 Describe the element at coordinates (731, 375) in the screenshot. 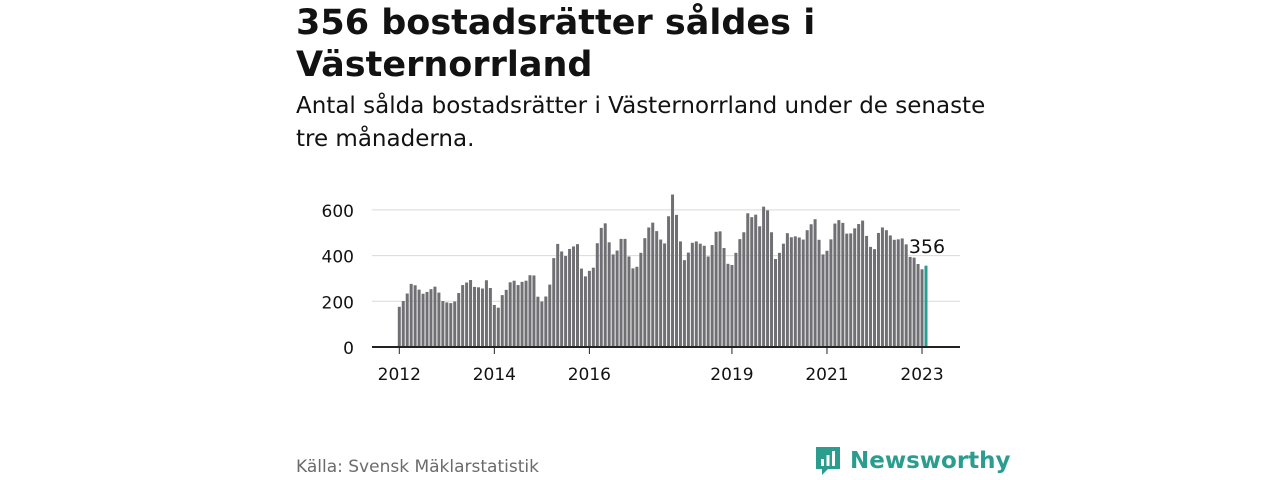

I see `x-tick-label: 2019` at that location.